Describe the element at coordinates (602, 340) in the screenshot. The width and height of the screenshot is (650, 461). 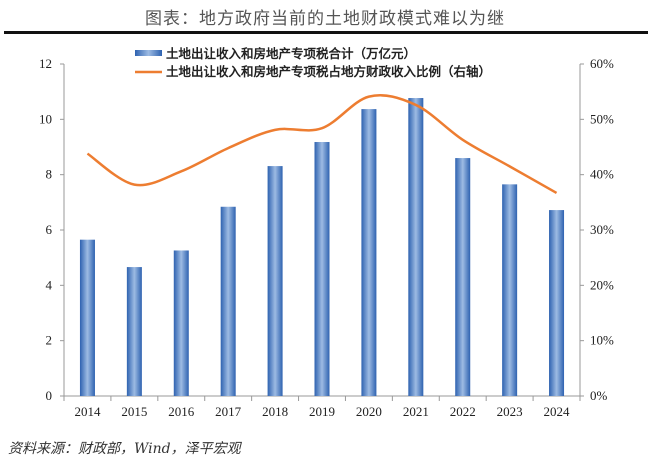
I see `right-tick-label: 10%` at that location.